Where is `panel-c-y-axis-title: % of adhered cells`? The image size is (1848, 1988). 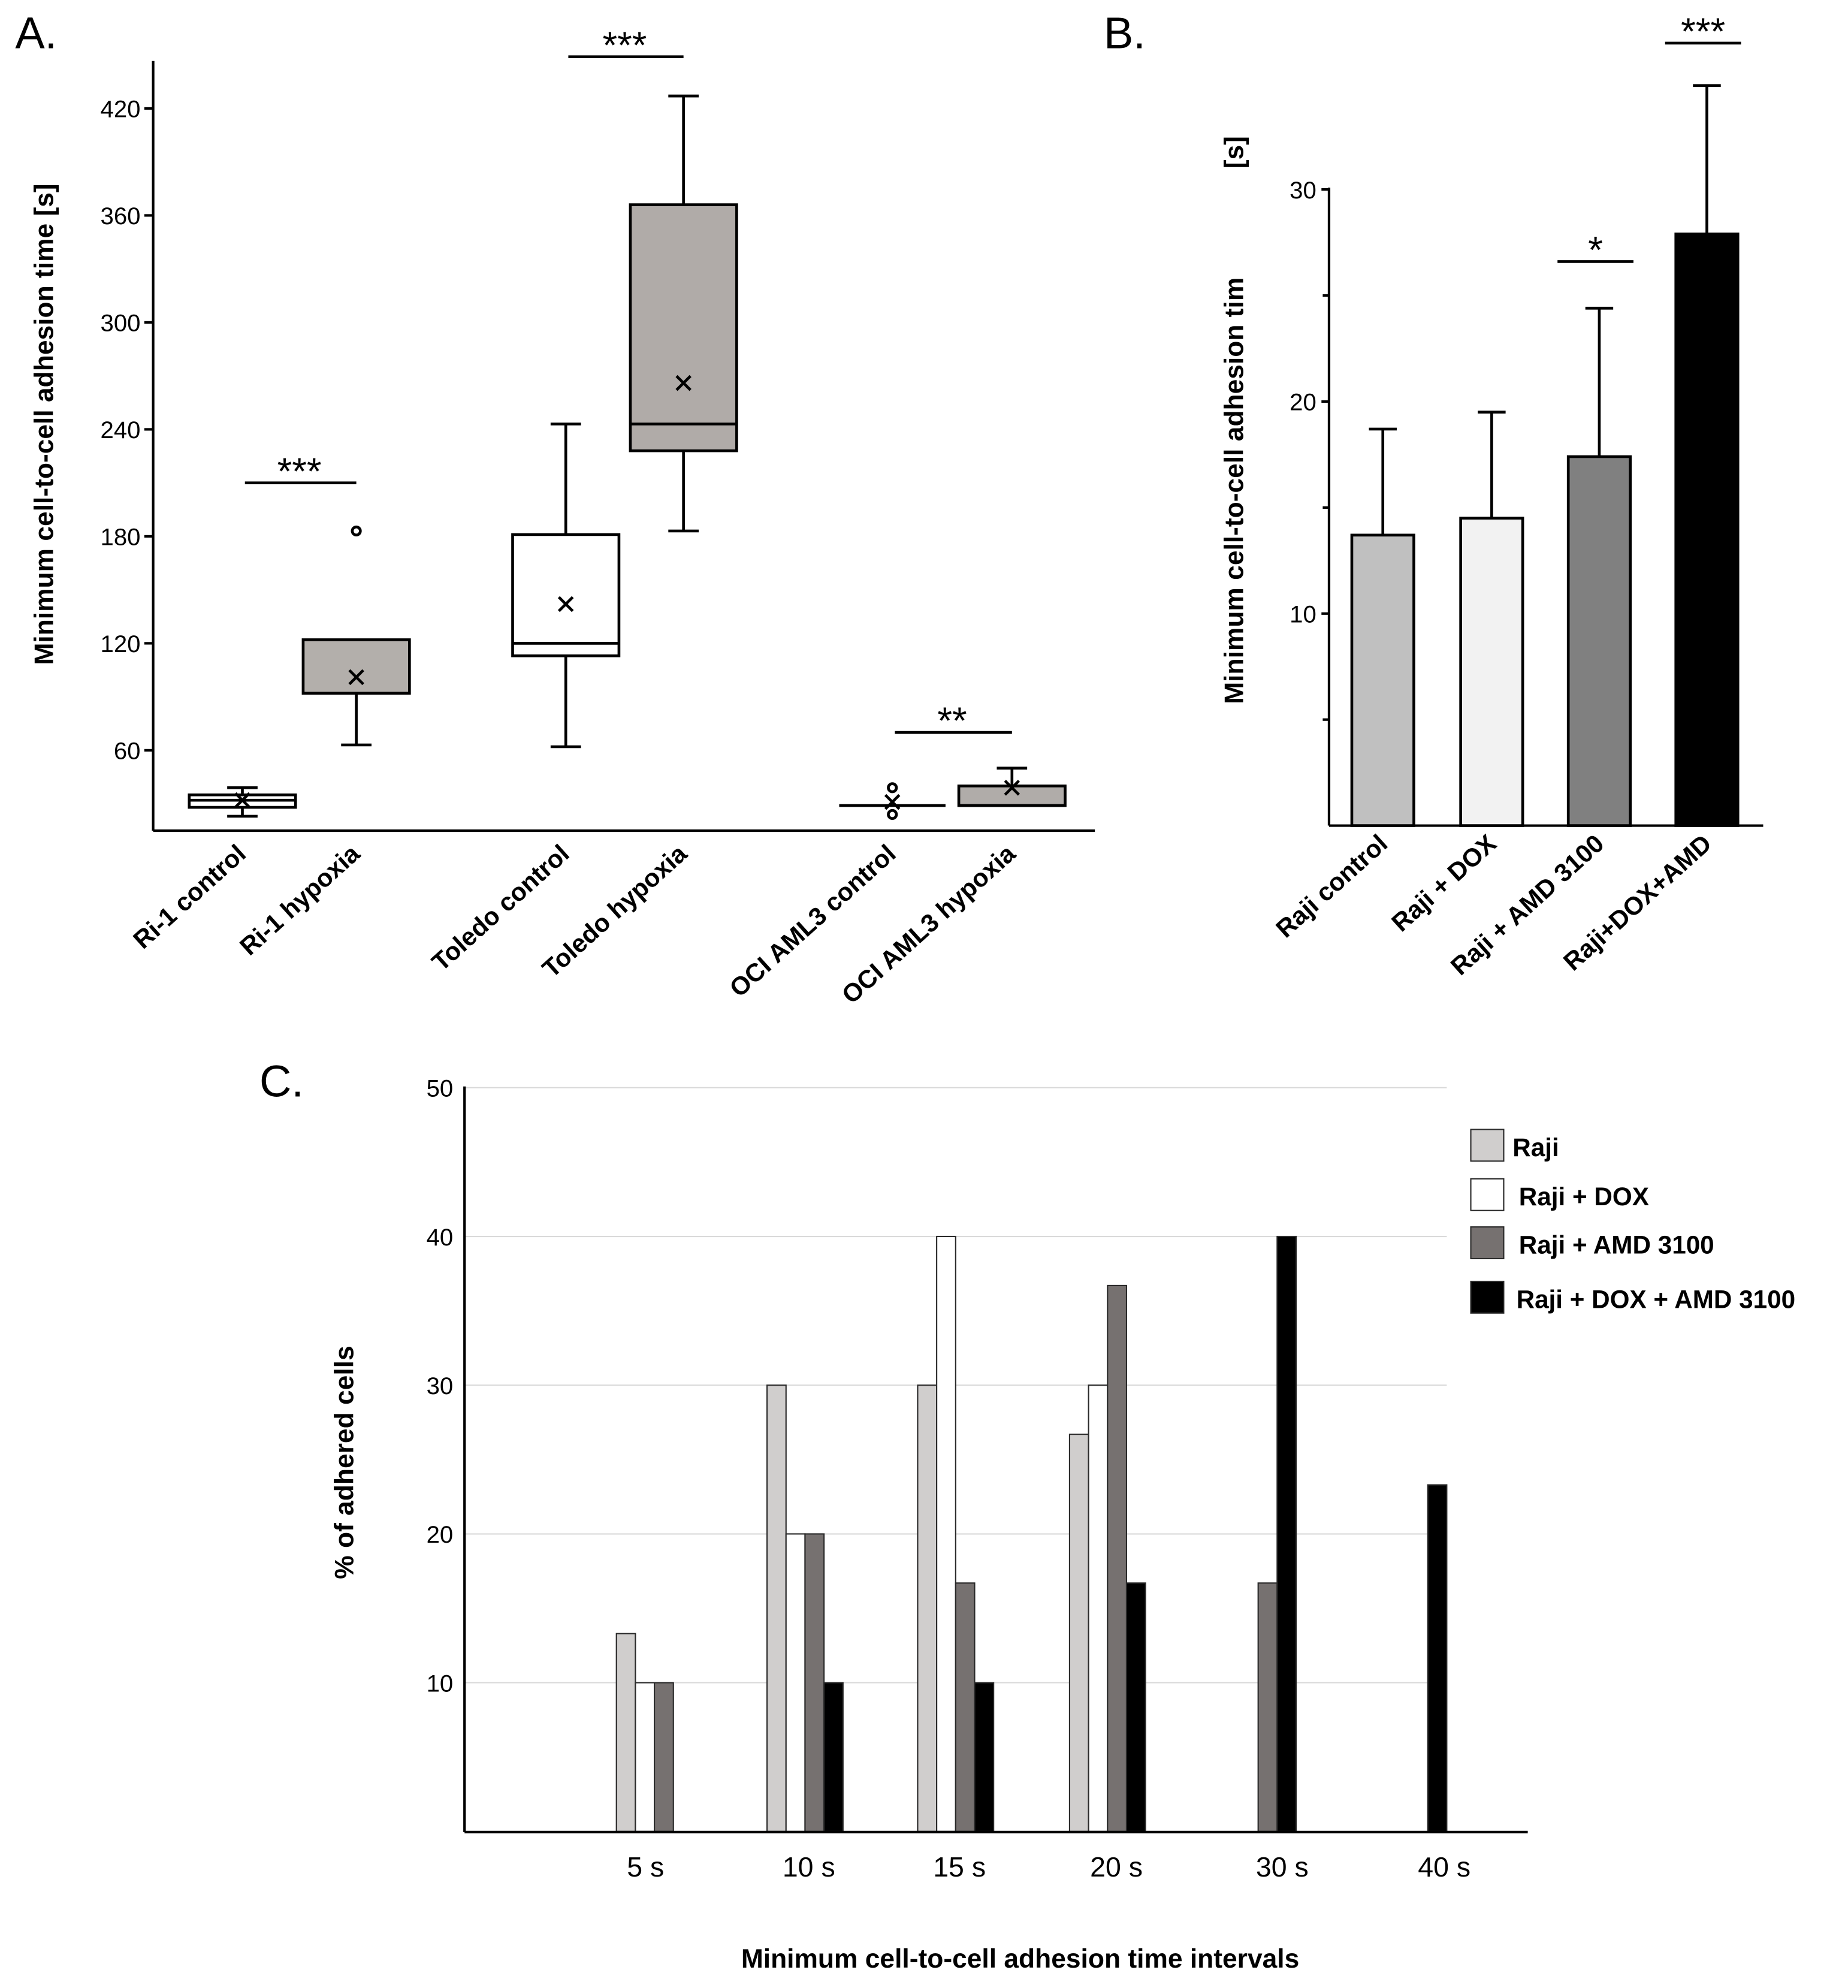 panel-c-y-axis-title: % of adhered cells is located at coordinates (344, 1462).